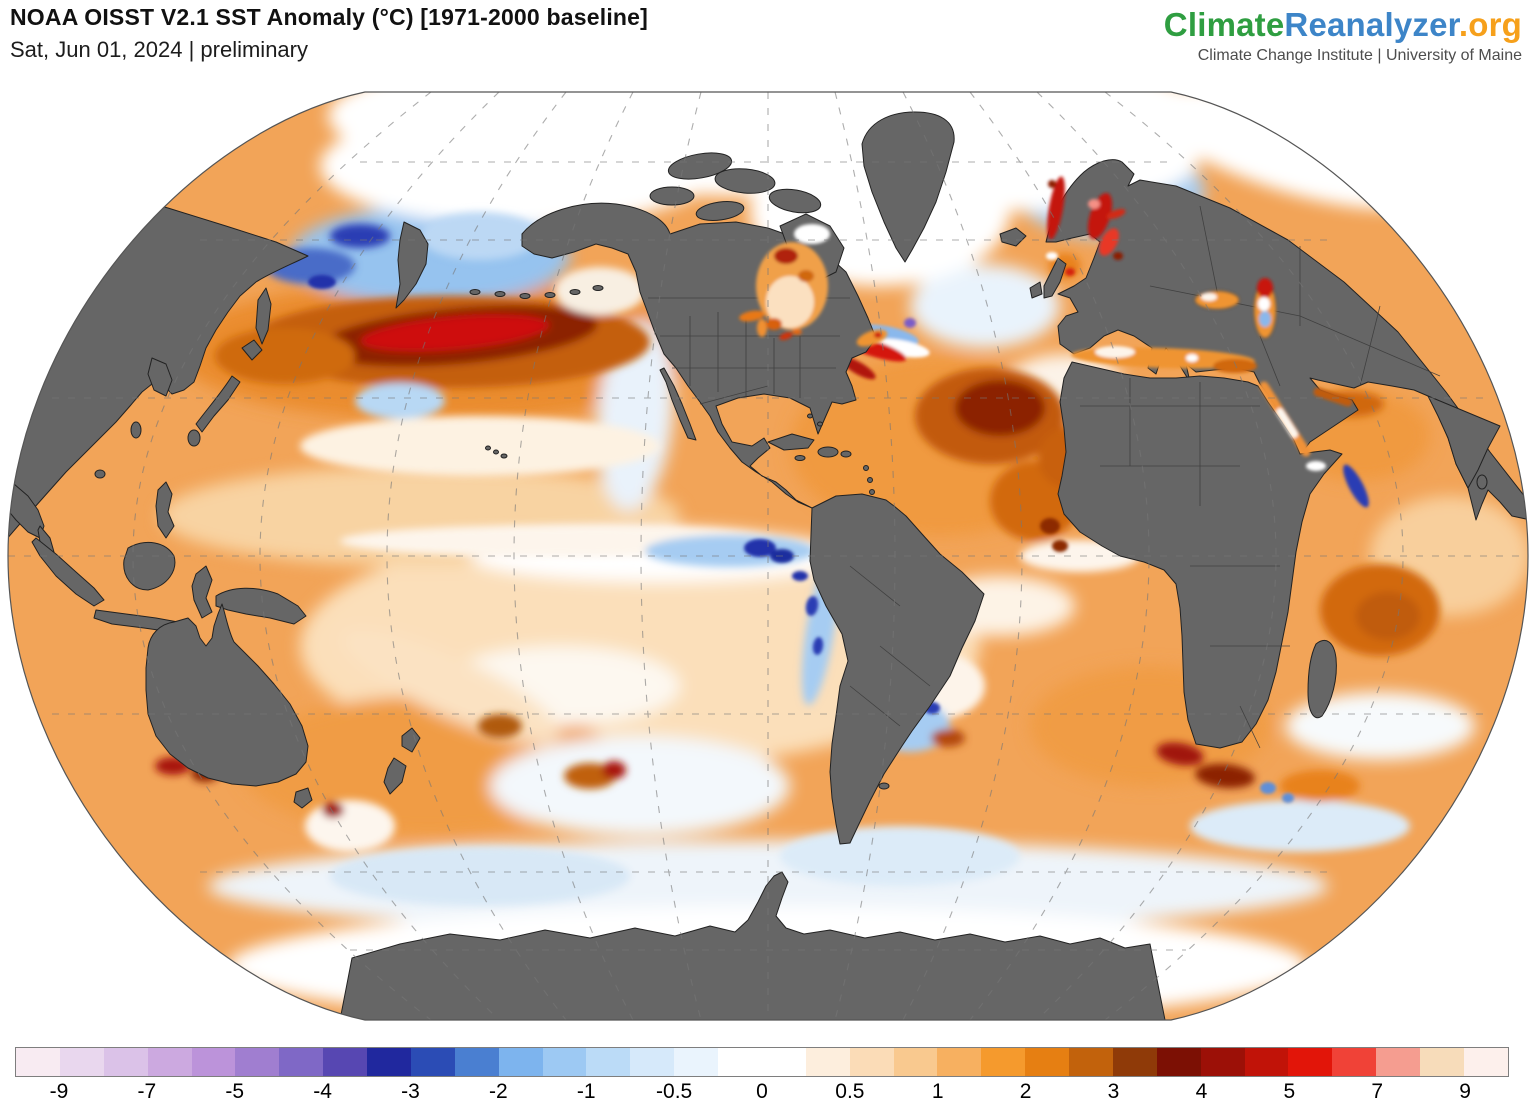 The width and height of the screenshot is (1536, 1109). I want to click on continent-africa, so click(1200, 555).